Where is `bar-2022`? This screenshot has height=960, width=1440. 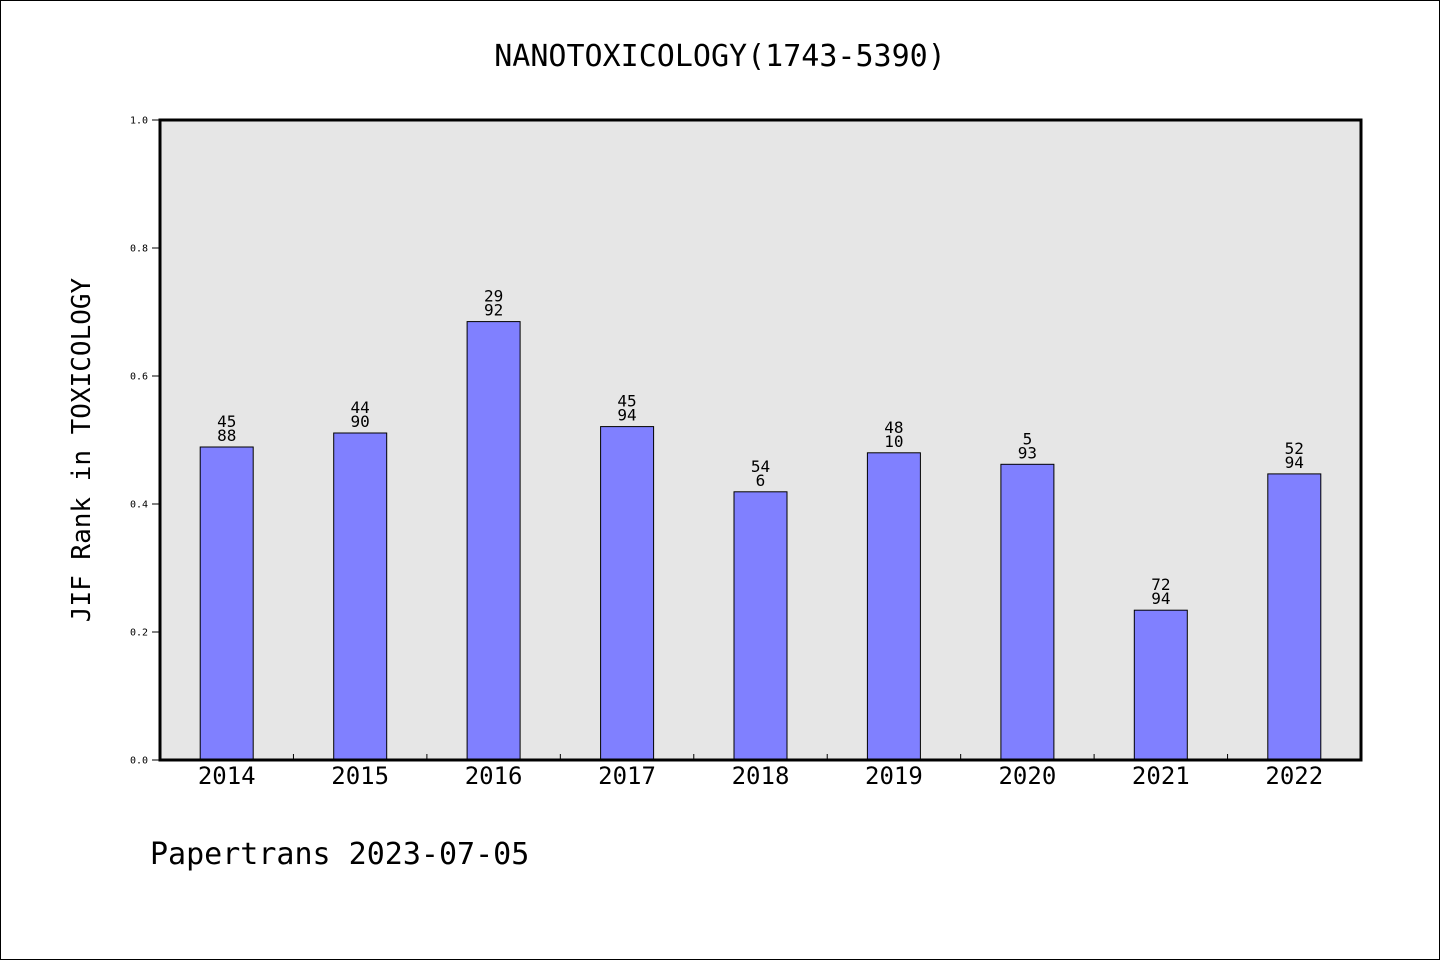 bar-2022 is located at coordinates (1294, 617).